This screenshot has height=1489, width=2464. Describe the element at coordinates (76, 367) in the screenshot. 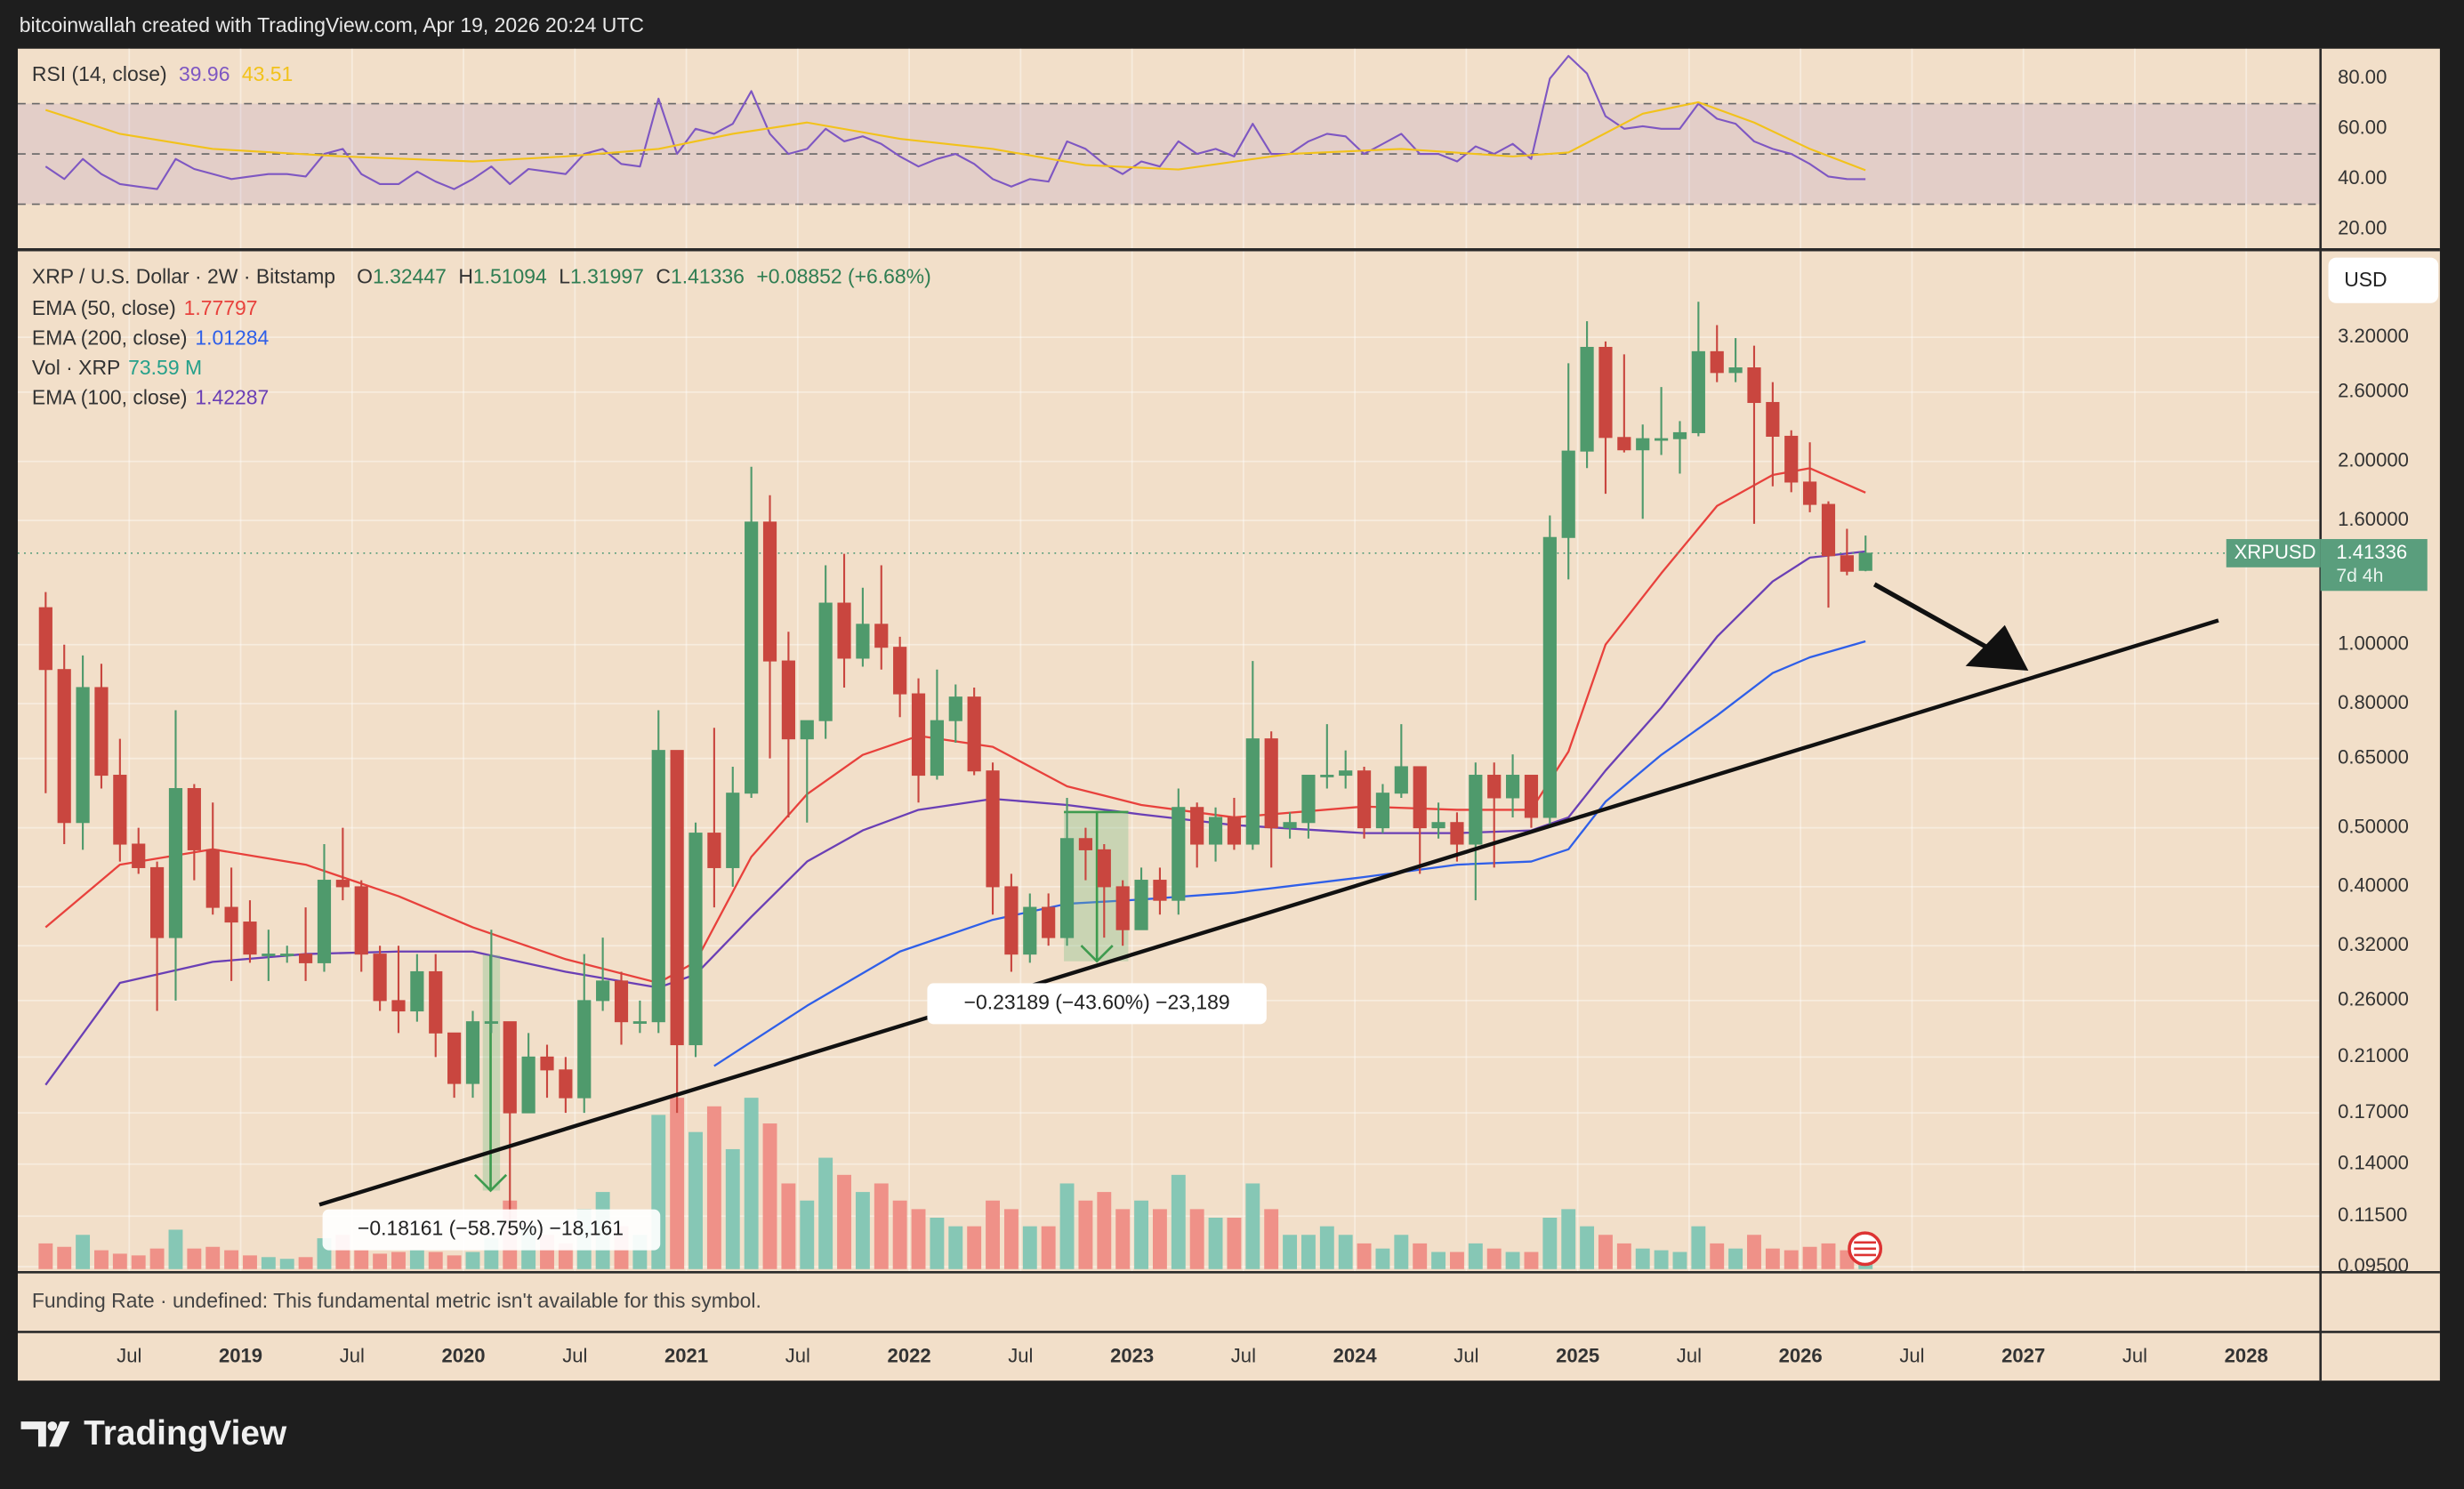

I see `legend-name: Vol · XRP` at that location.